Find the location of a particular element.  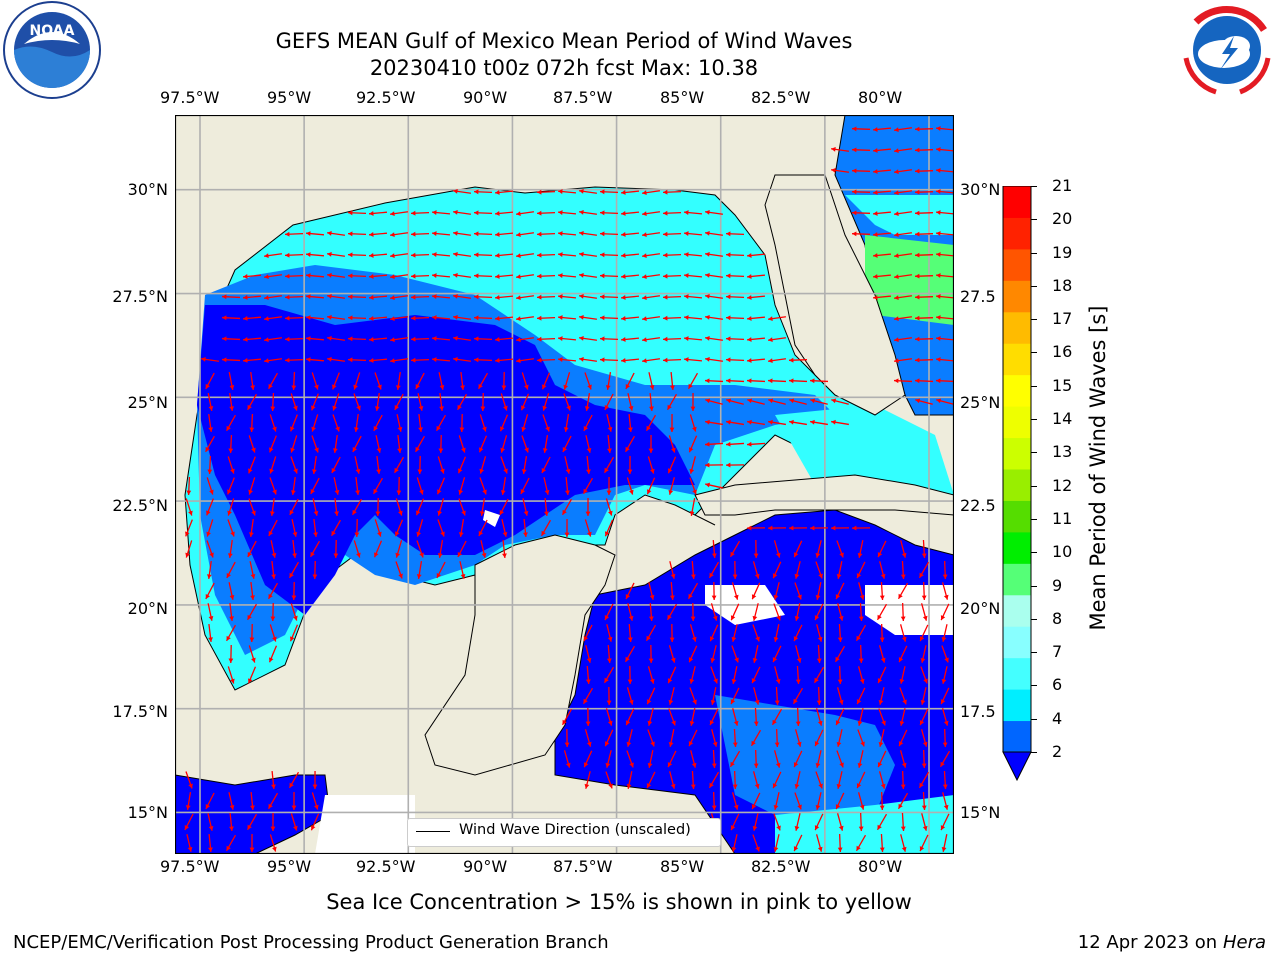

lat-label: 30°N is located at coordinates (147, 189).